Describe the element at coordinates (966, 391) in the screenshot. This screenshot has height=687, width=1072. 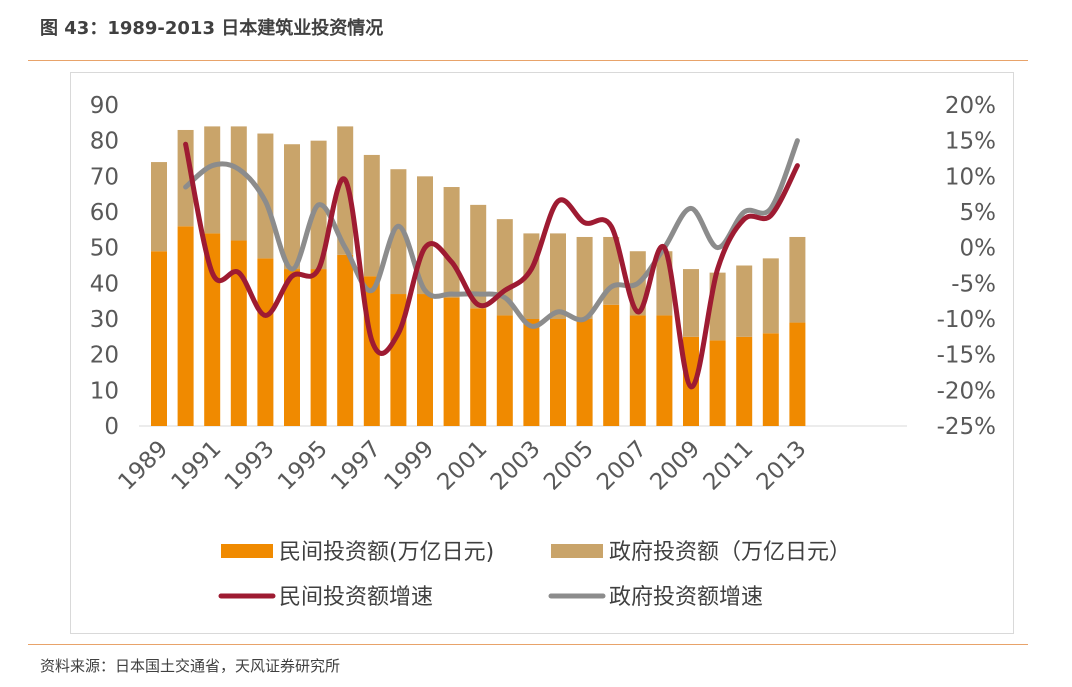
I see `y-right-tick-label: -20%` at that location.